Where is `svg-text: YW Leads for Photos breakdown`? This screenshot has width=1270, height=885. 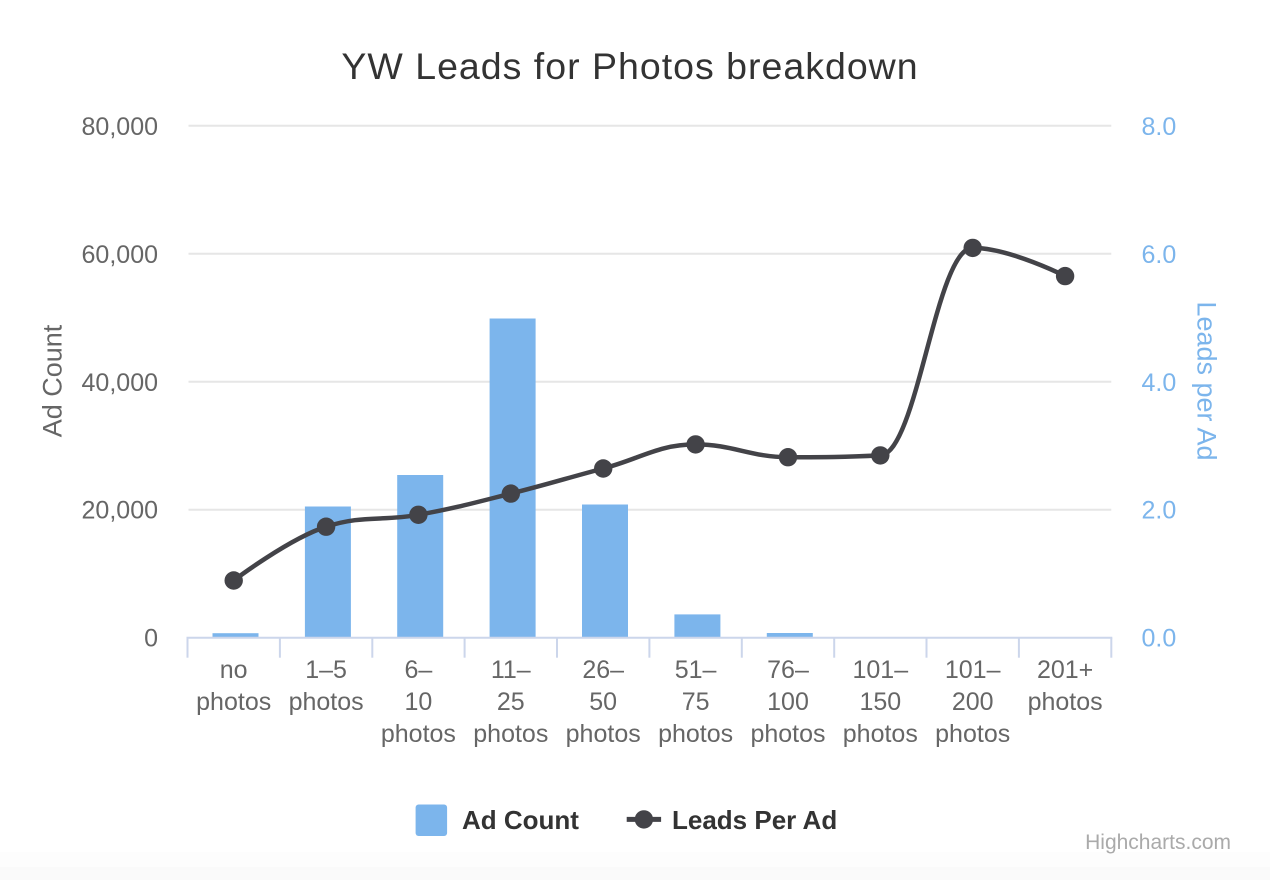 svg-text: YW Leads for Photos breakdown is located at coordinates (629, 66).